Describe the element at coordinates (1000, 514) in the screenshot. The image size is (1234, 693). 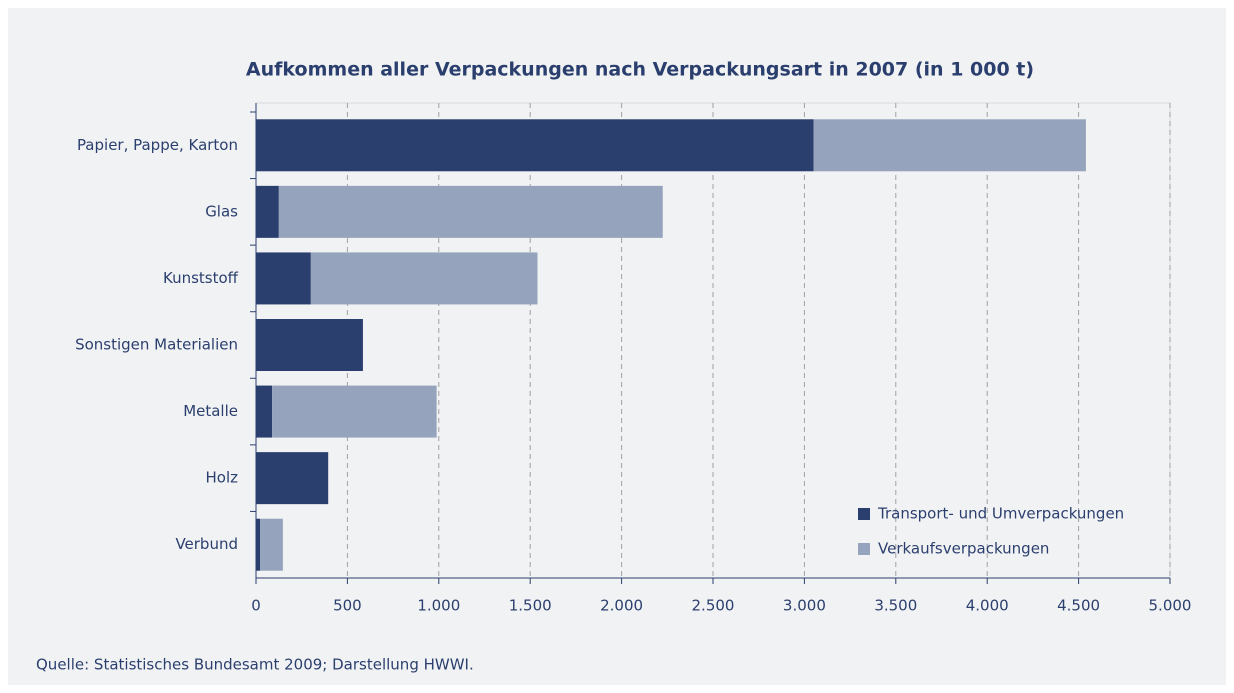
I see `legend-label: Transport- und Umverpackungen` at that location.